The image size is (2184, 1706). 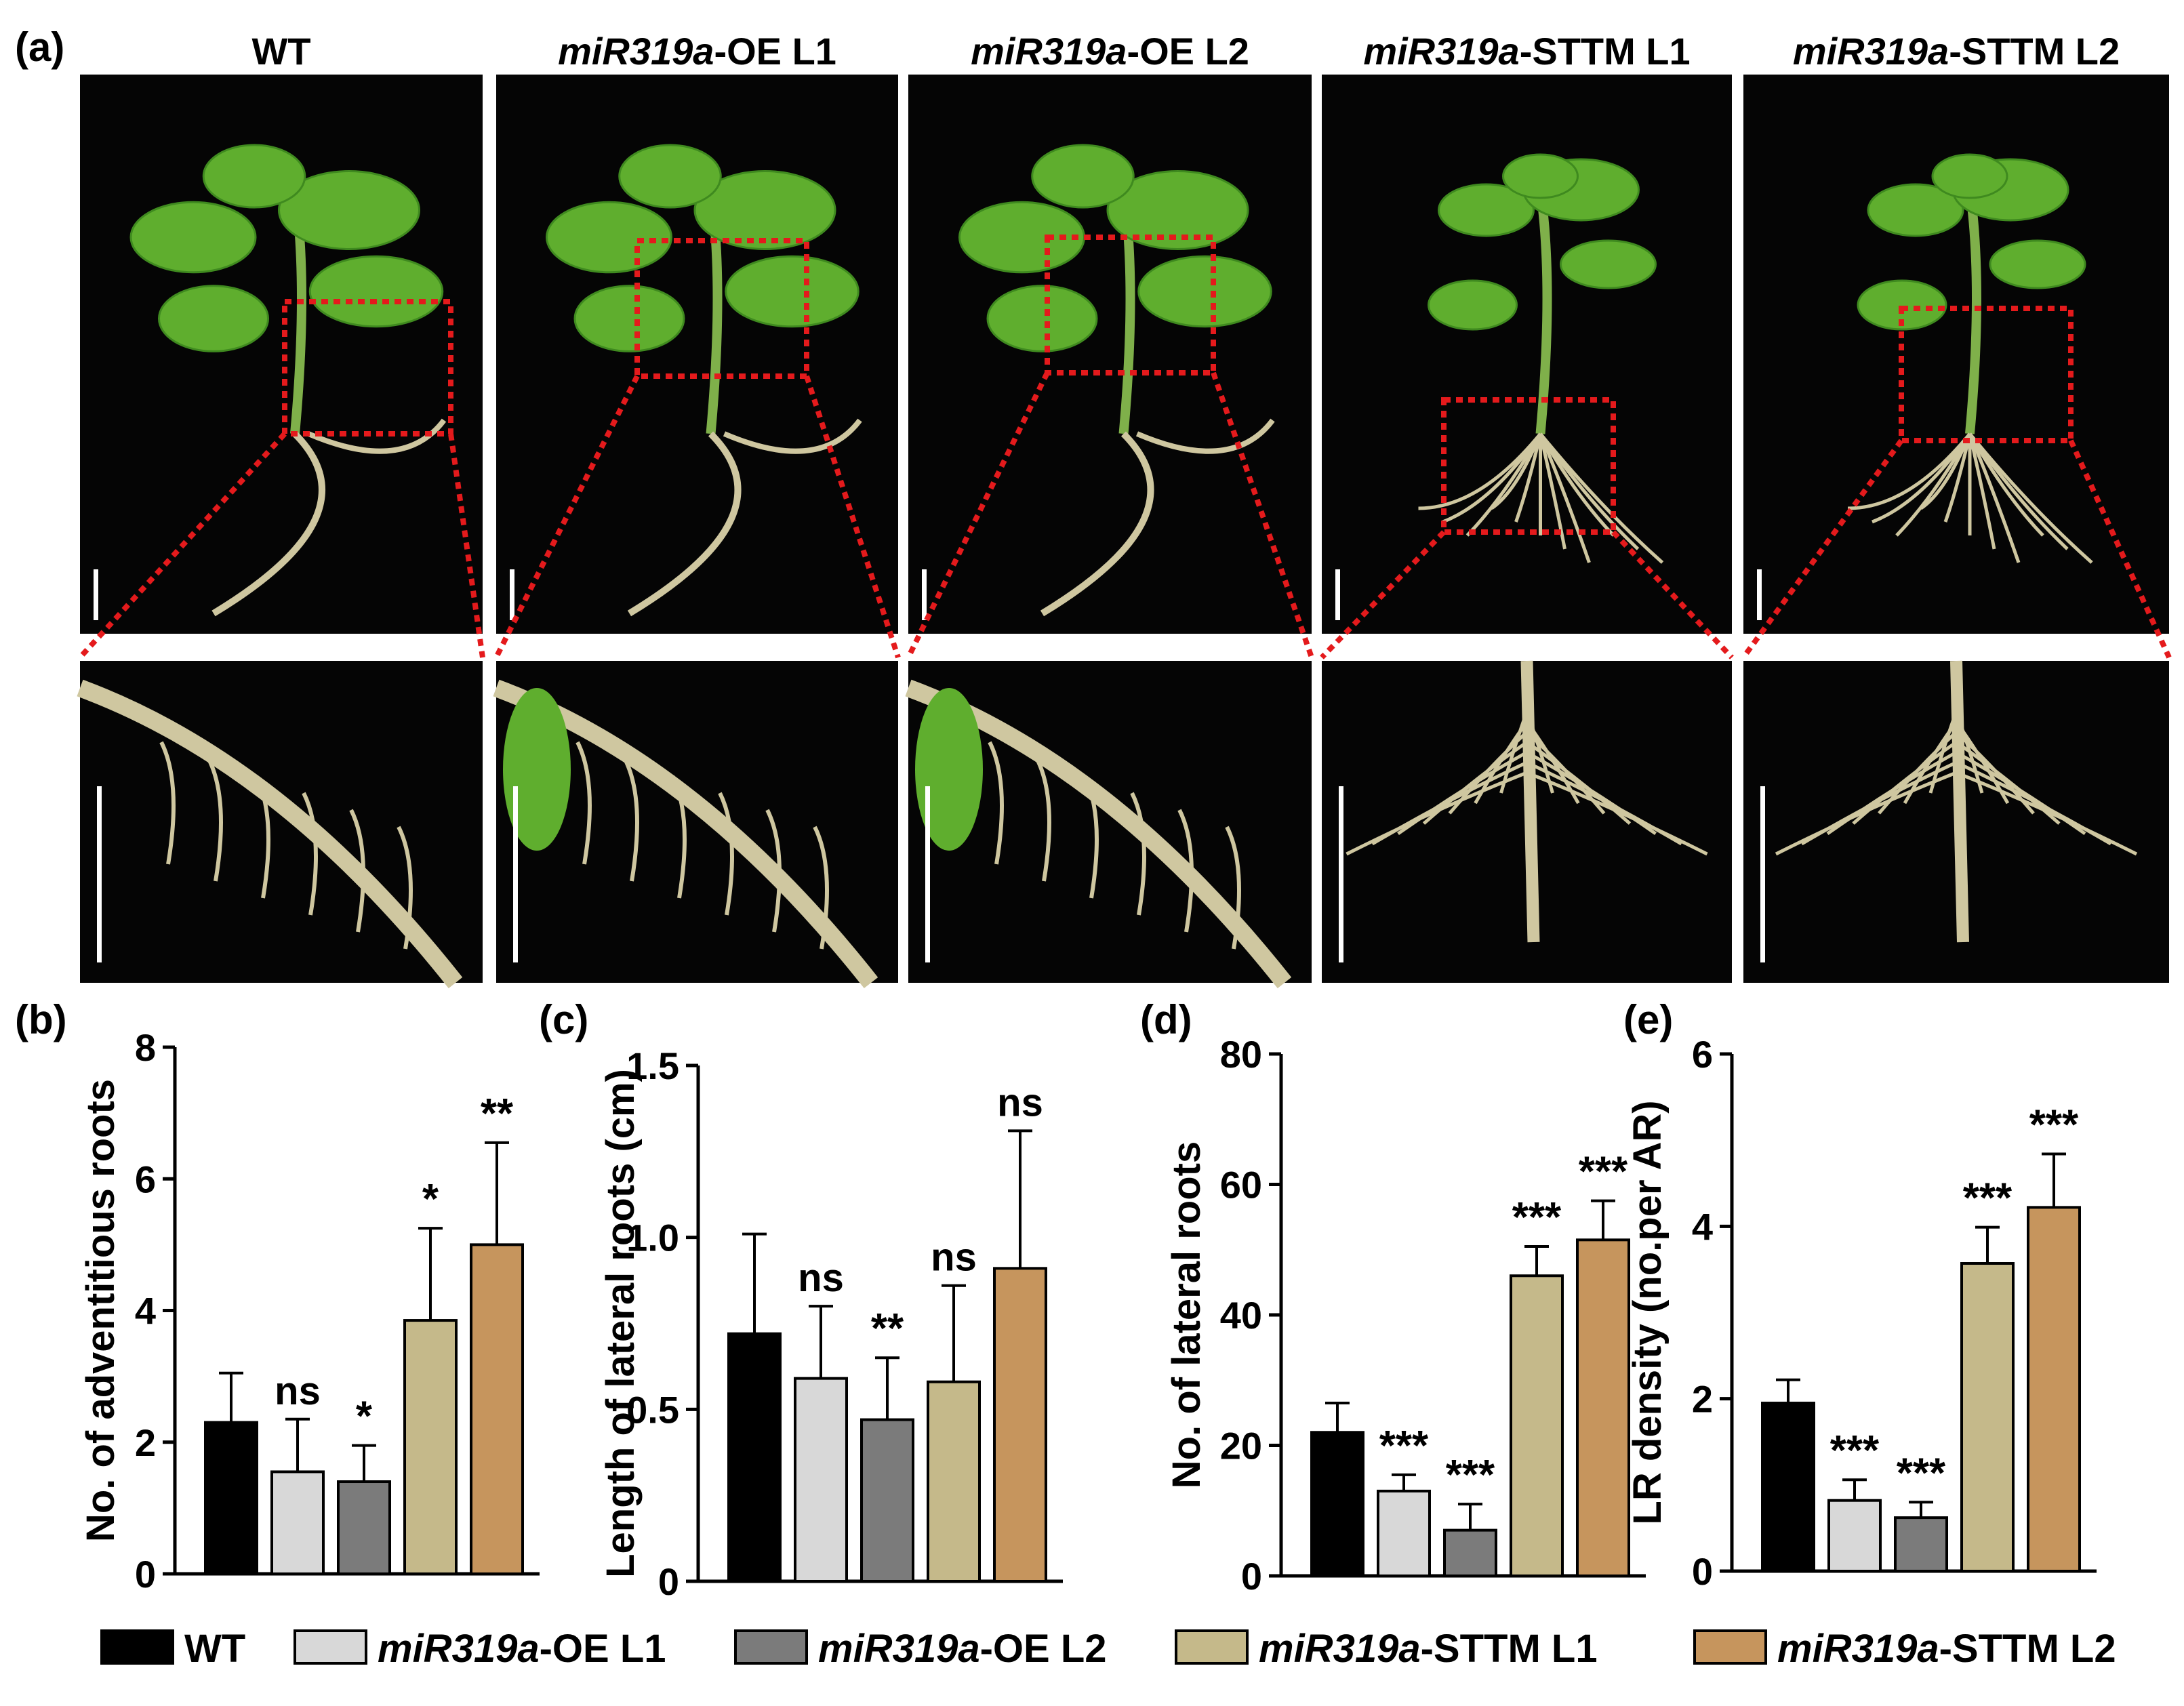 What do you see at coordinates (1973, 311) in the screenshot?
I see `plant-stem` at bounding box center [1973, 311].